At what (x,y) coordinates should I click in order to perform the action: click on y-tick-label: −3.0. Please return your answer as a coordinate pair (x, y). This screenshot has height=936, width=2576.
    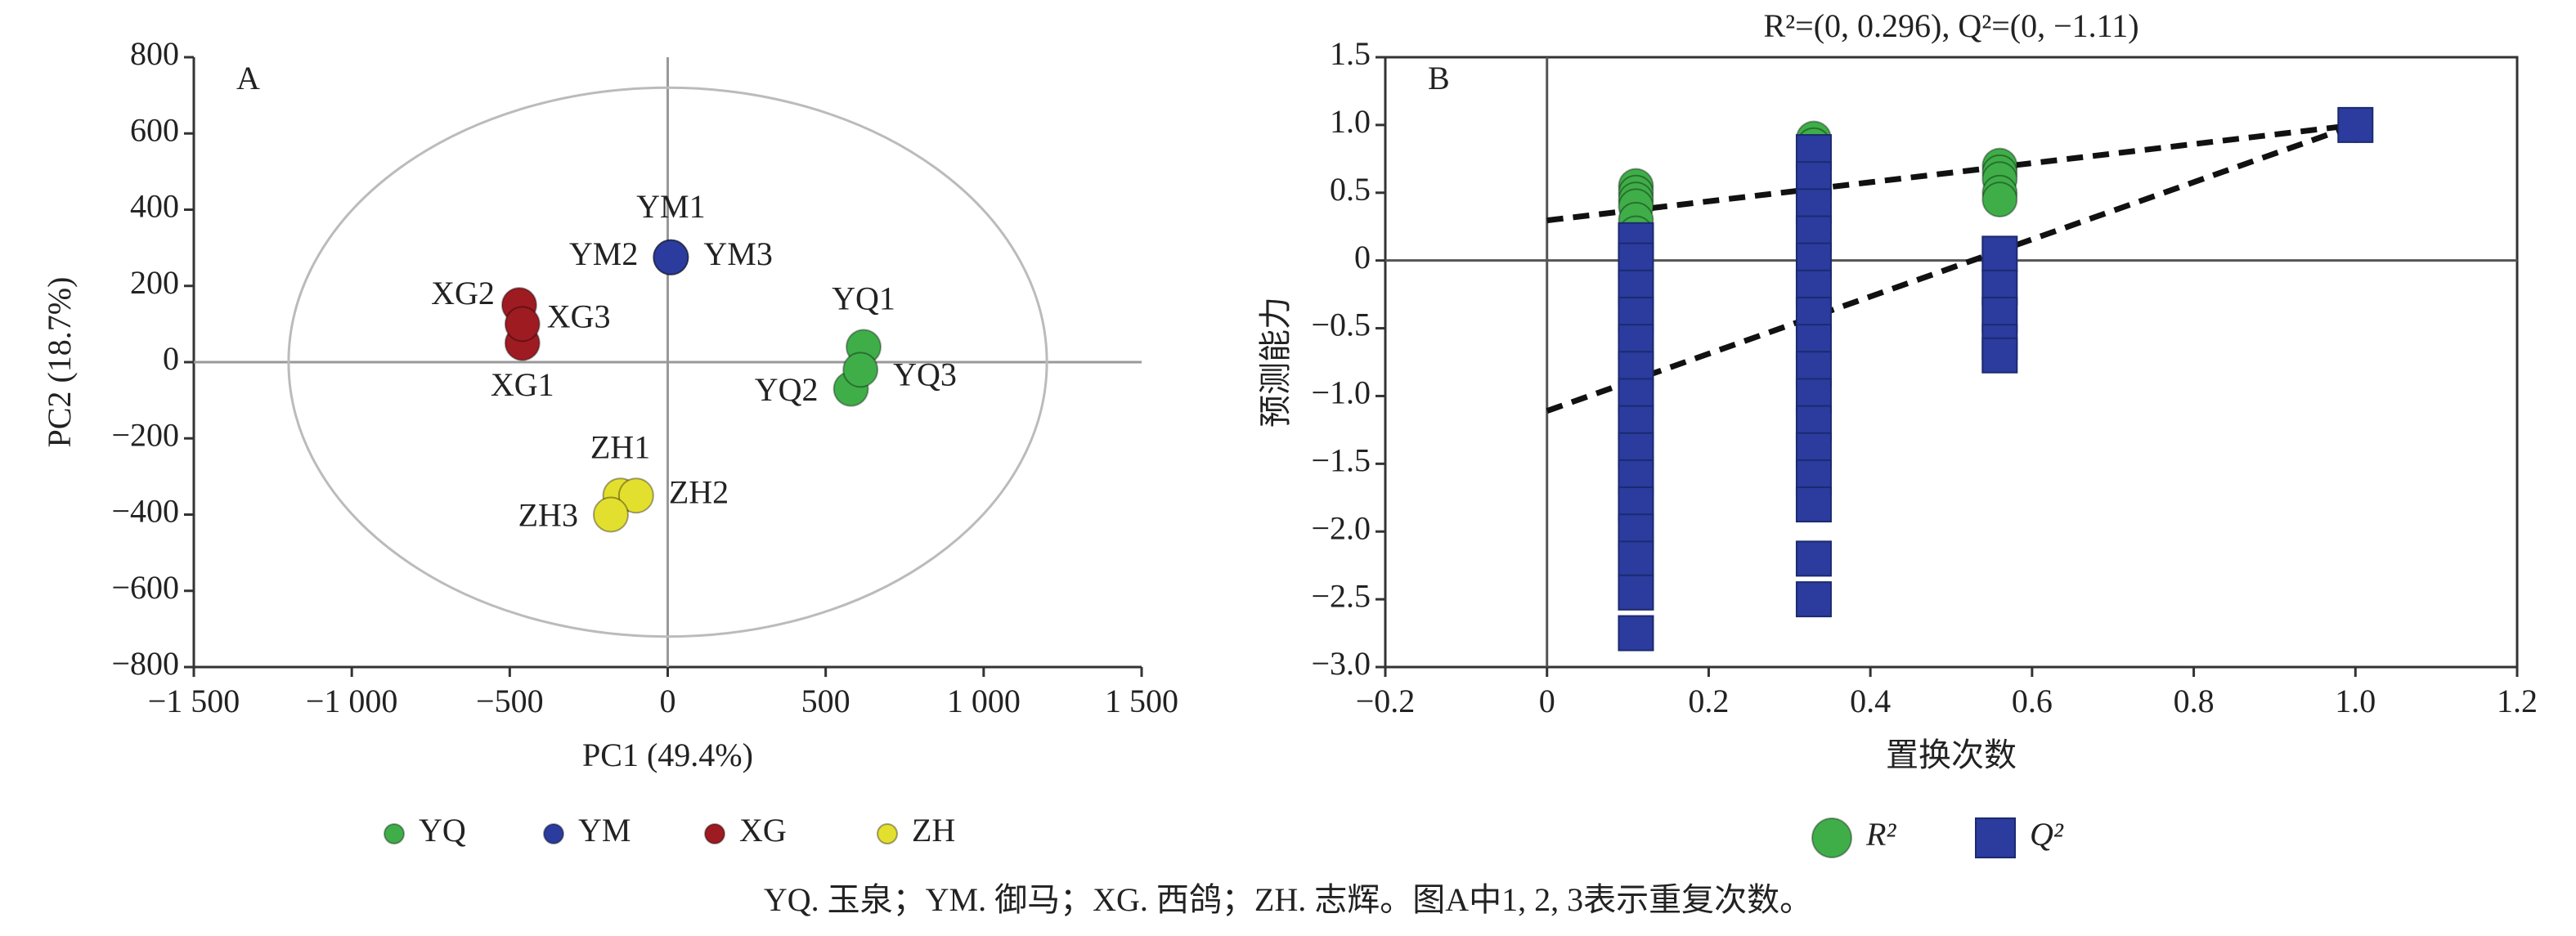
    Looking at the image, I should click on (1341, 663).